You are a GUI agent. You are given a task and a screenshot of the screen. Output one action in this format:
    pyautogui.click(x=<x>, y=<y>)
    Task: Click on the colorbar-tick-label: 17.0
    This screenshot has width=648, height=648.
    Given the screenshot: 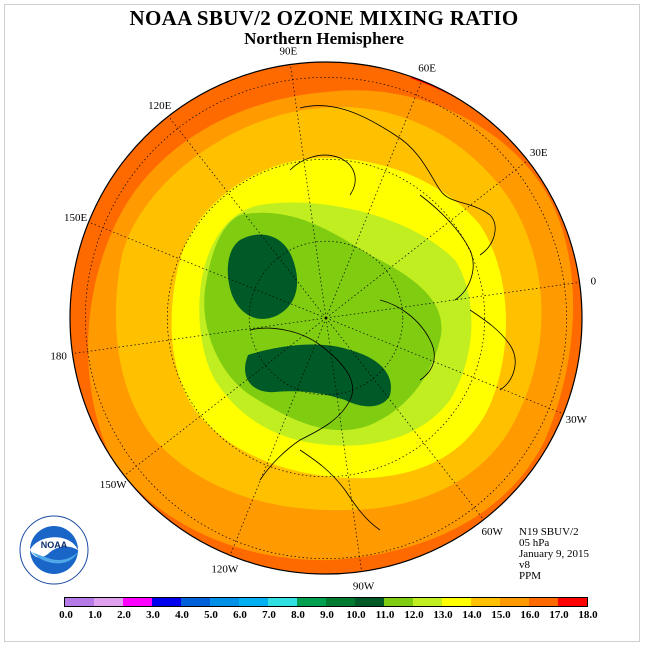 What is the action you would take?
    pyautogui.click(x=559, y=615)
    